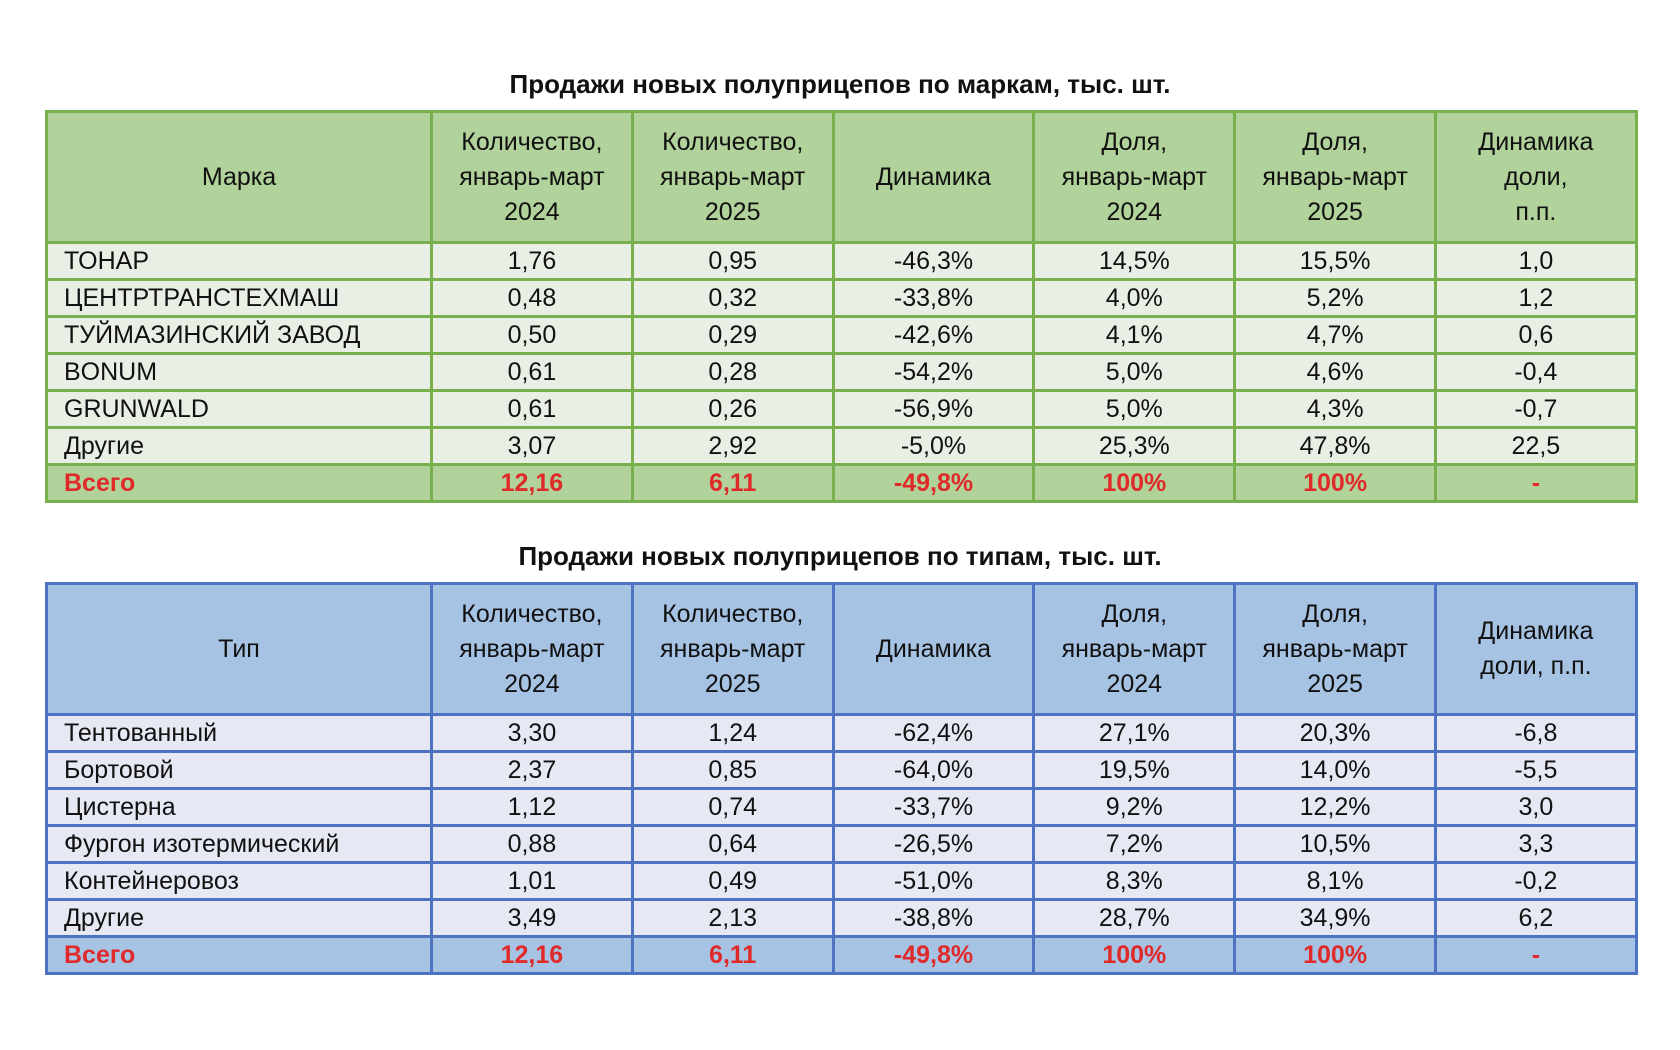 This screenshot has height=1050, width=1680. I want to click on row-label: BONUM, so click(239, 372).